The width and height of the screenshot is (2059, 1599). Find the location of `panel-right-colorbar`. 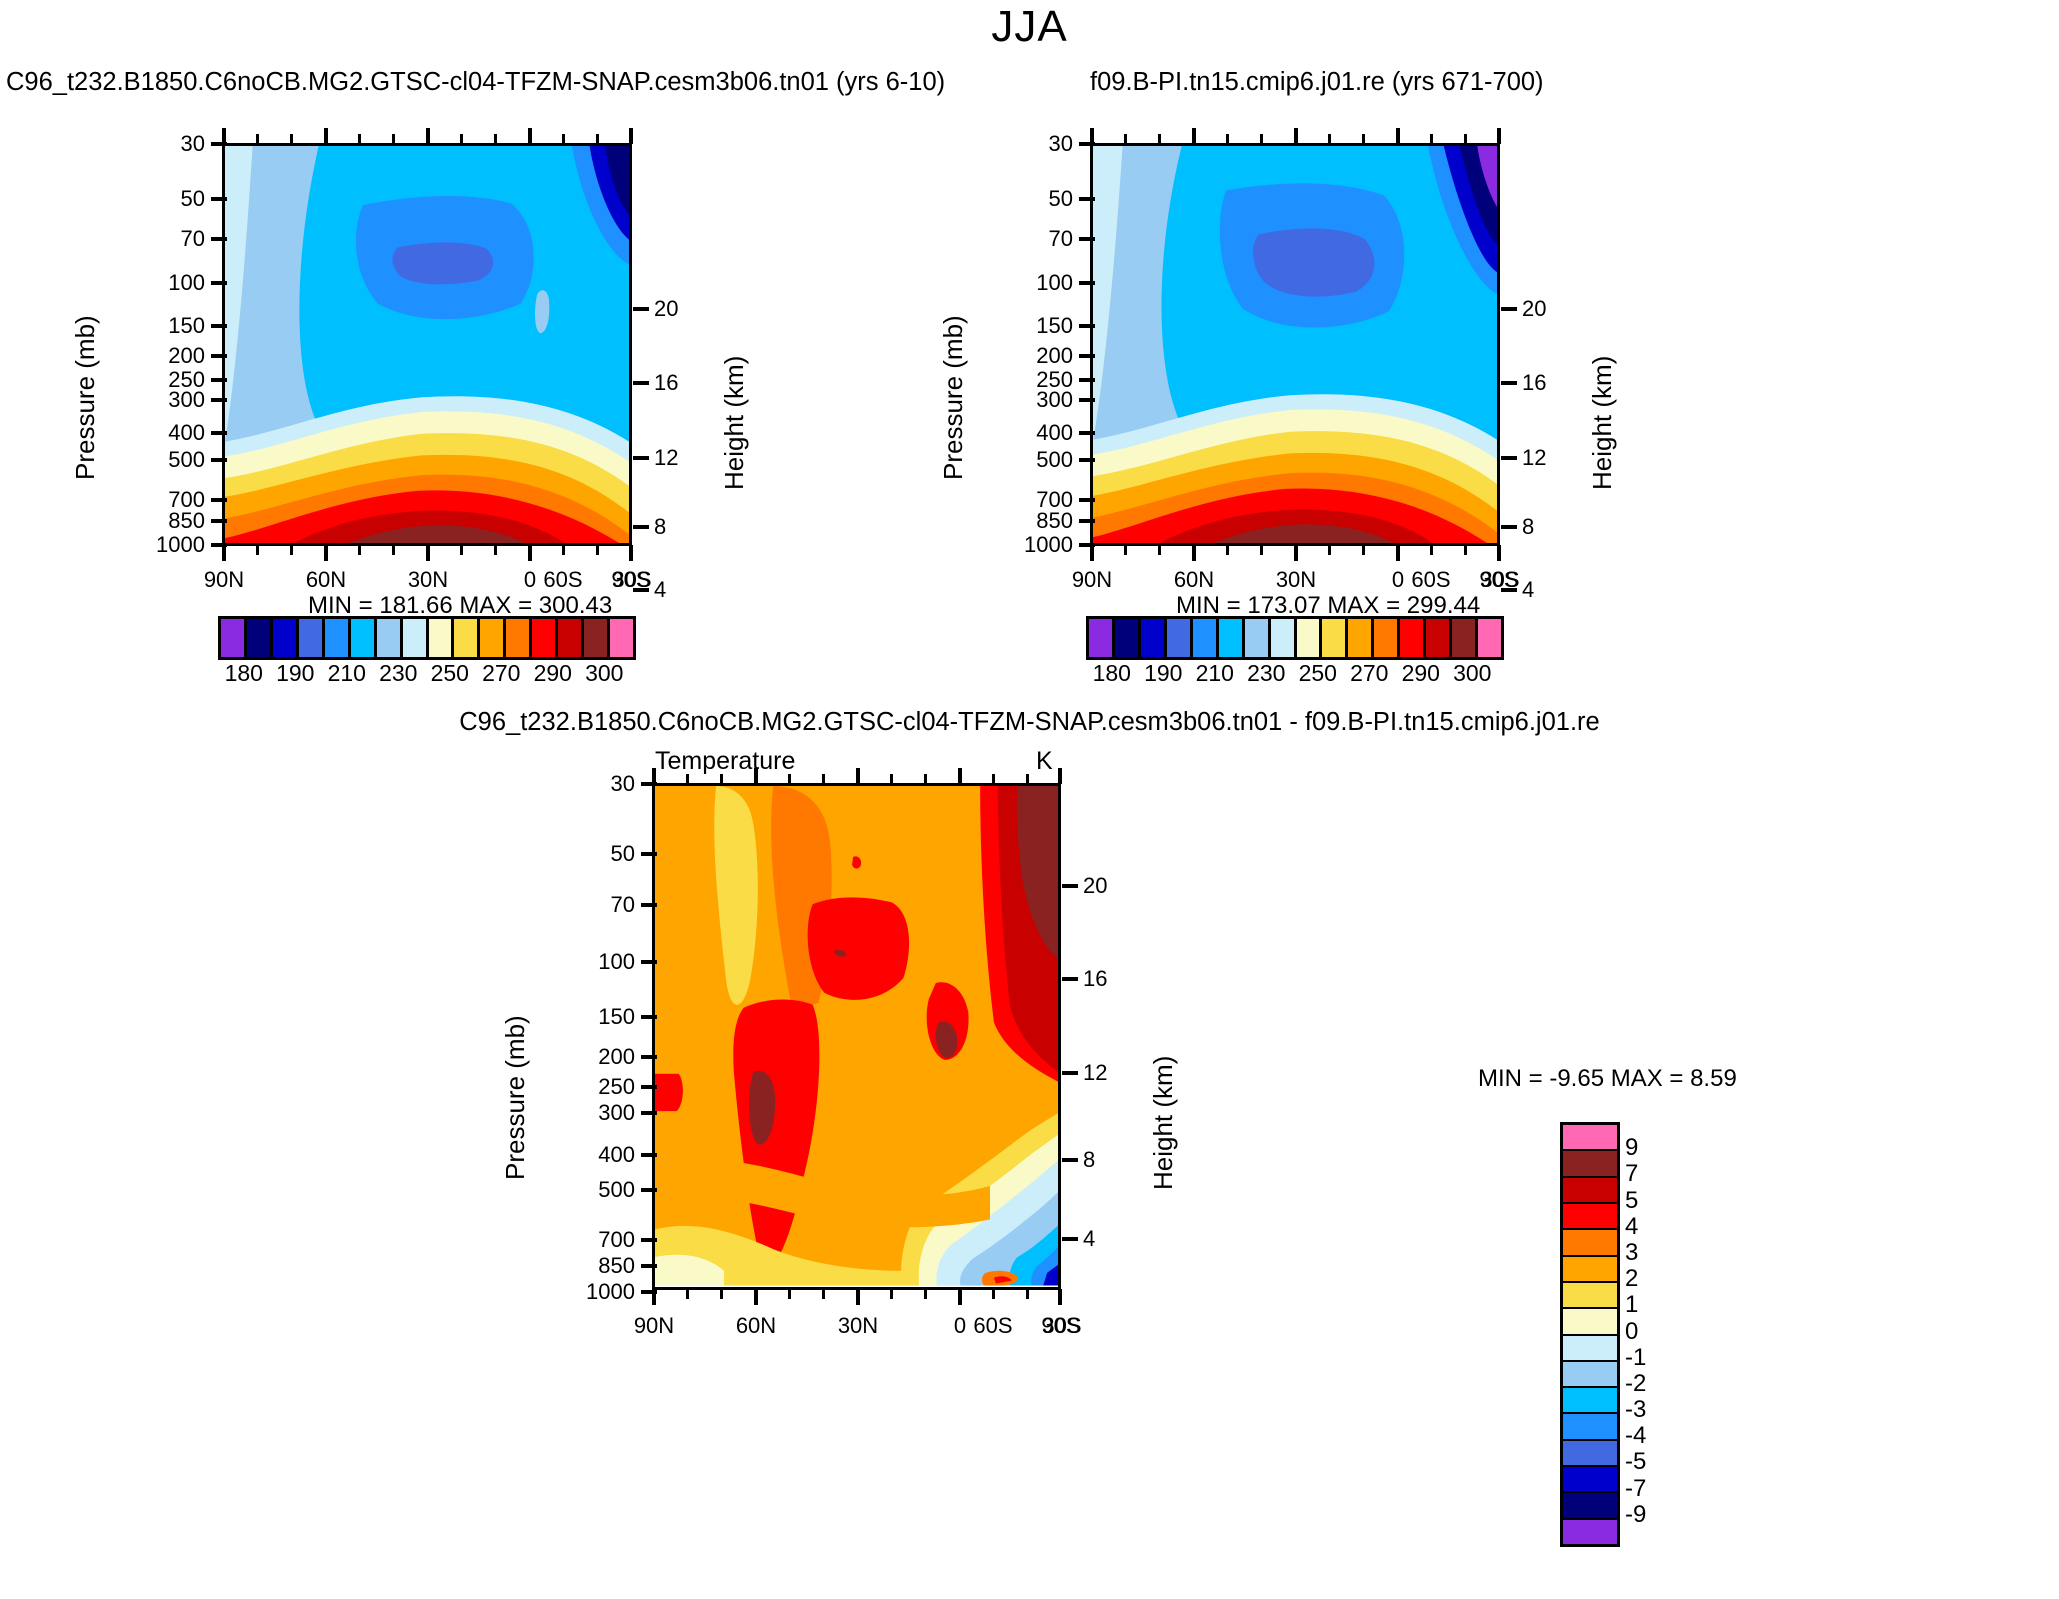

panel-right-colorbar is located at coordinates (1295, 638).